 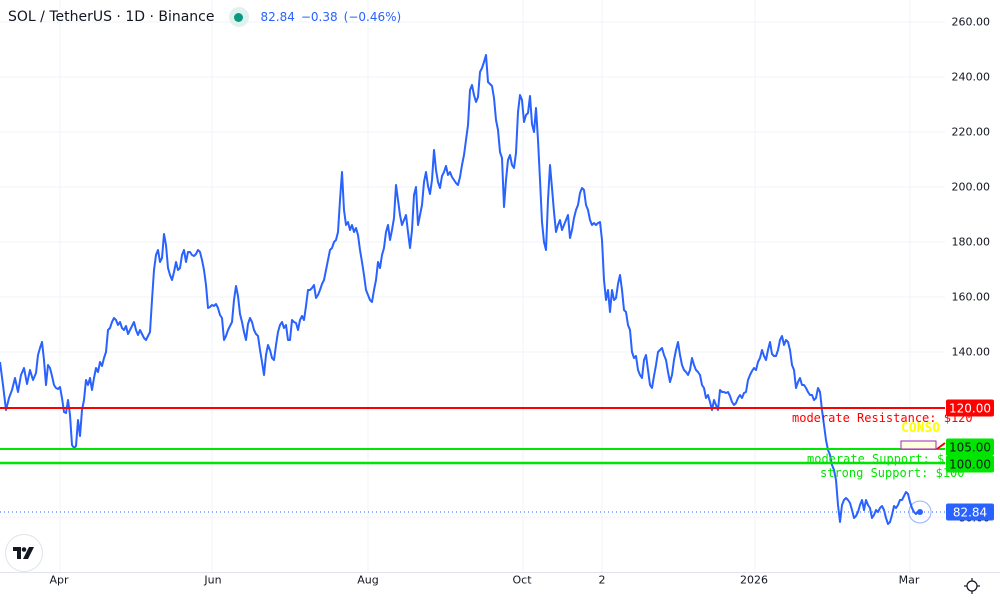 I want to click on conso-arrow, so click(x=941, y=446).